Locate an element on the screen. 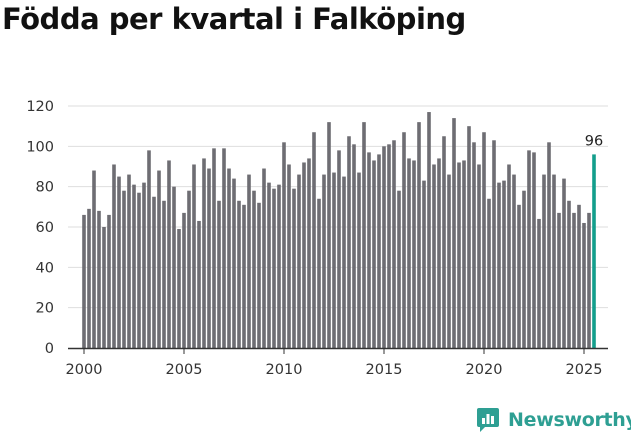  x-tick-label: 2000 is located at coordinates (84, 370).